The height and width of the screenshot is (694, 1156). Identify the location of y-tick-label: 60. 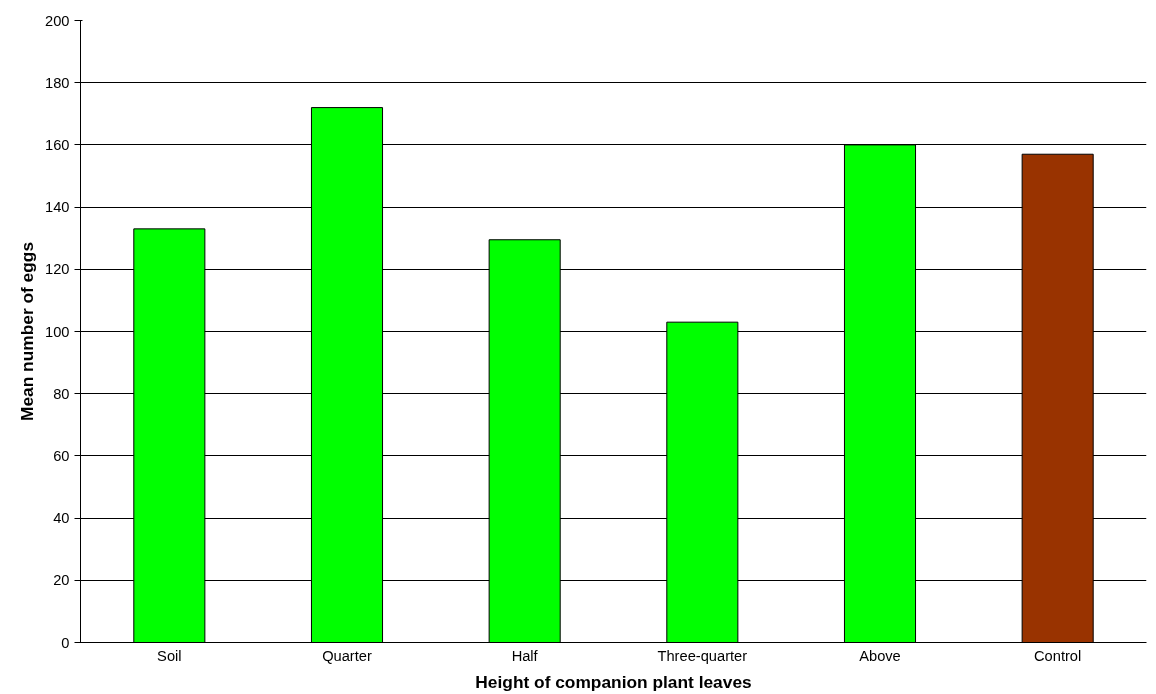
(61, 455).